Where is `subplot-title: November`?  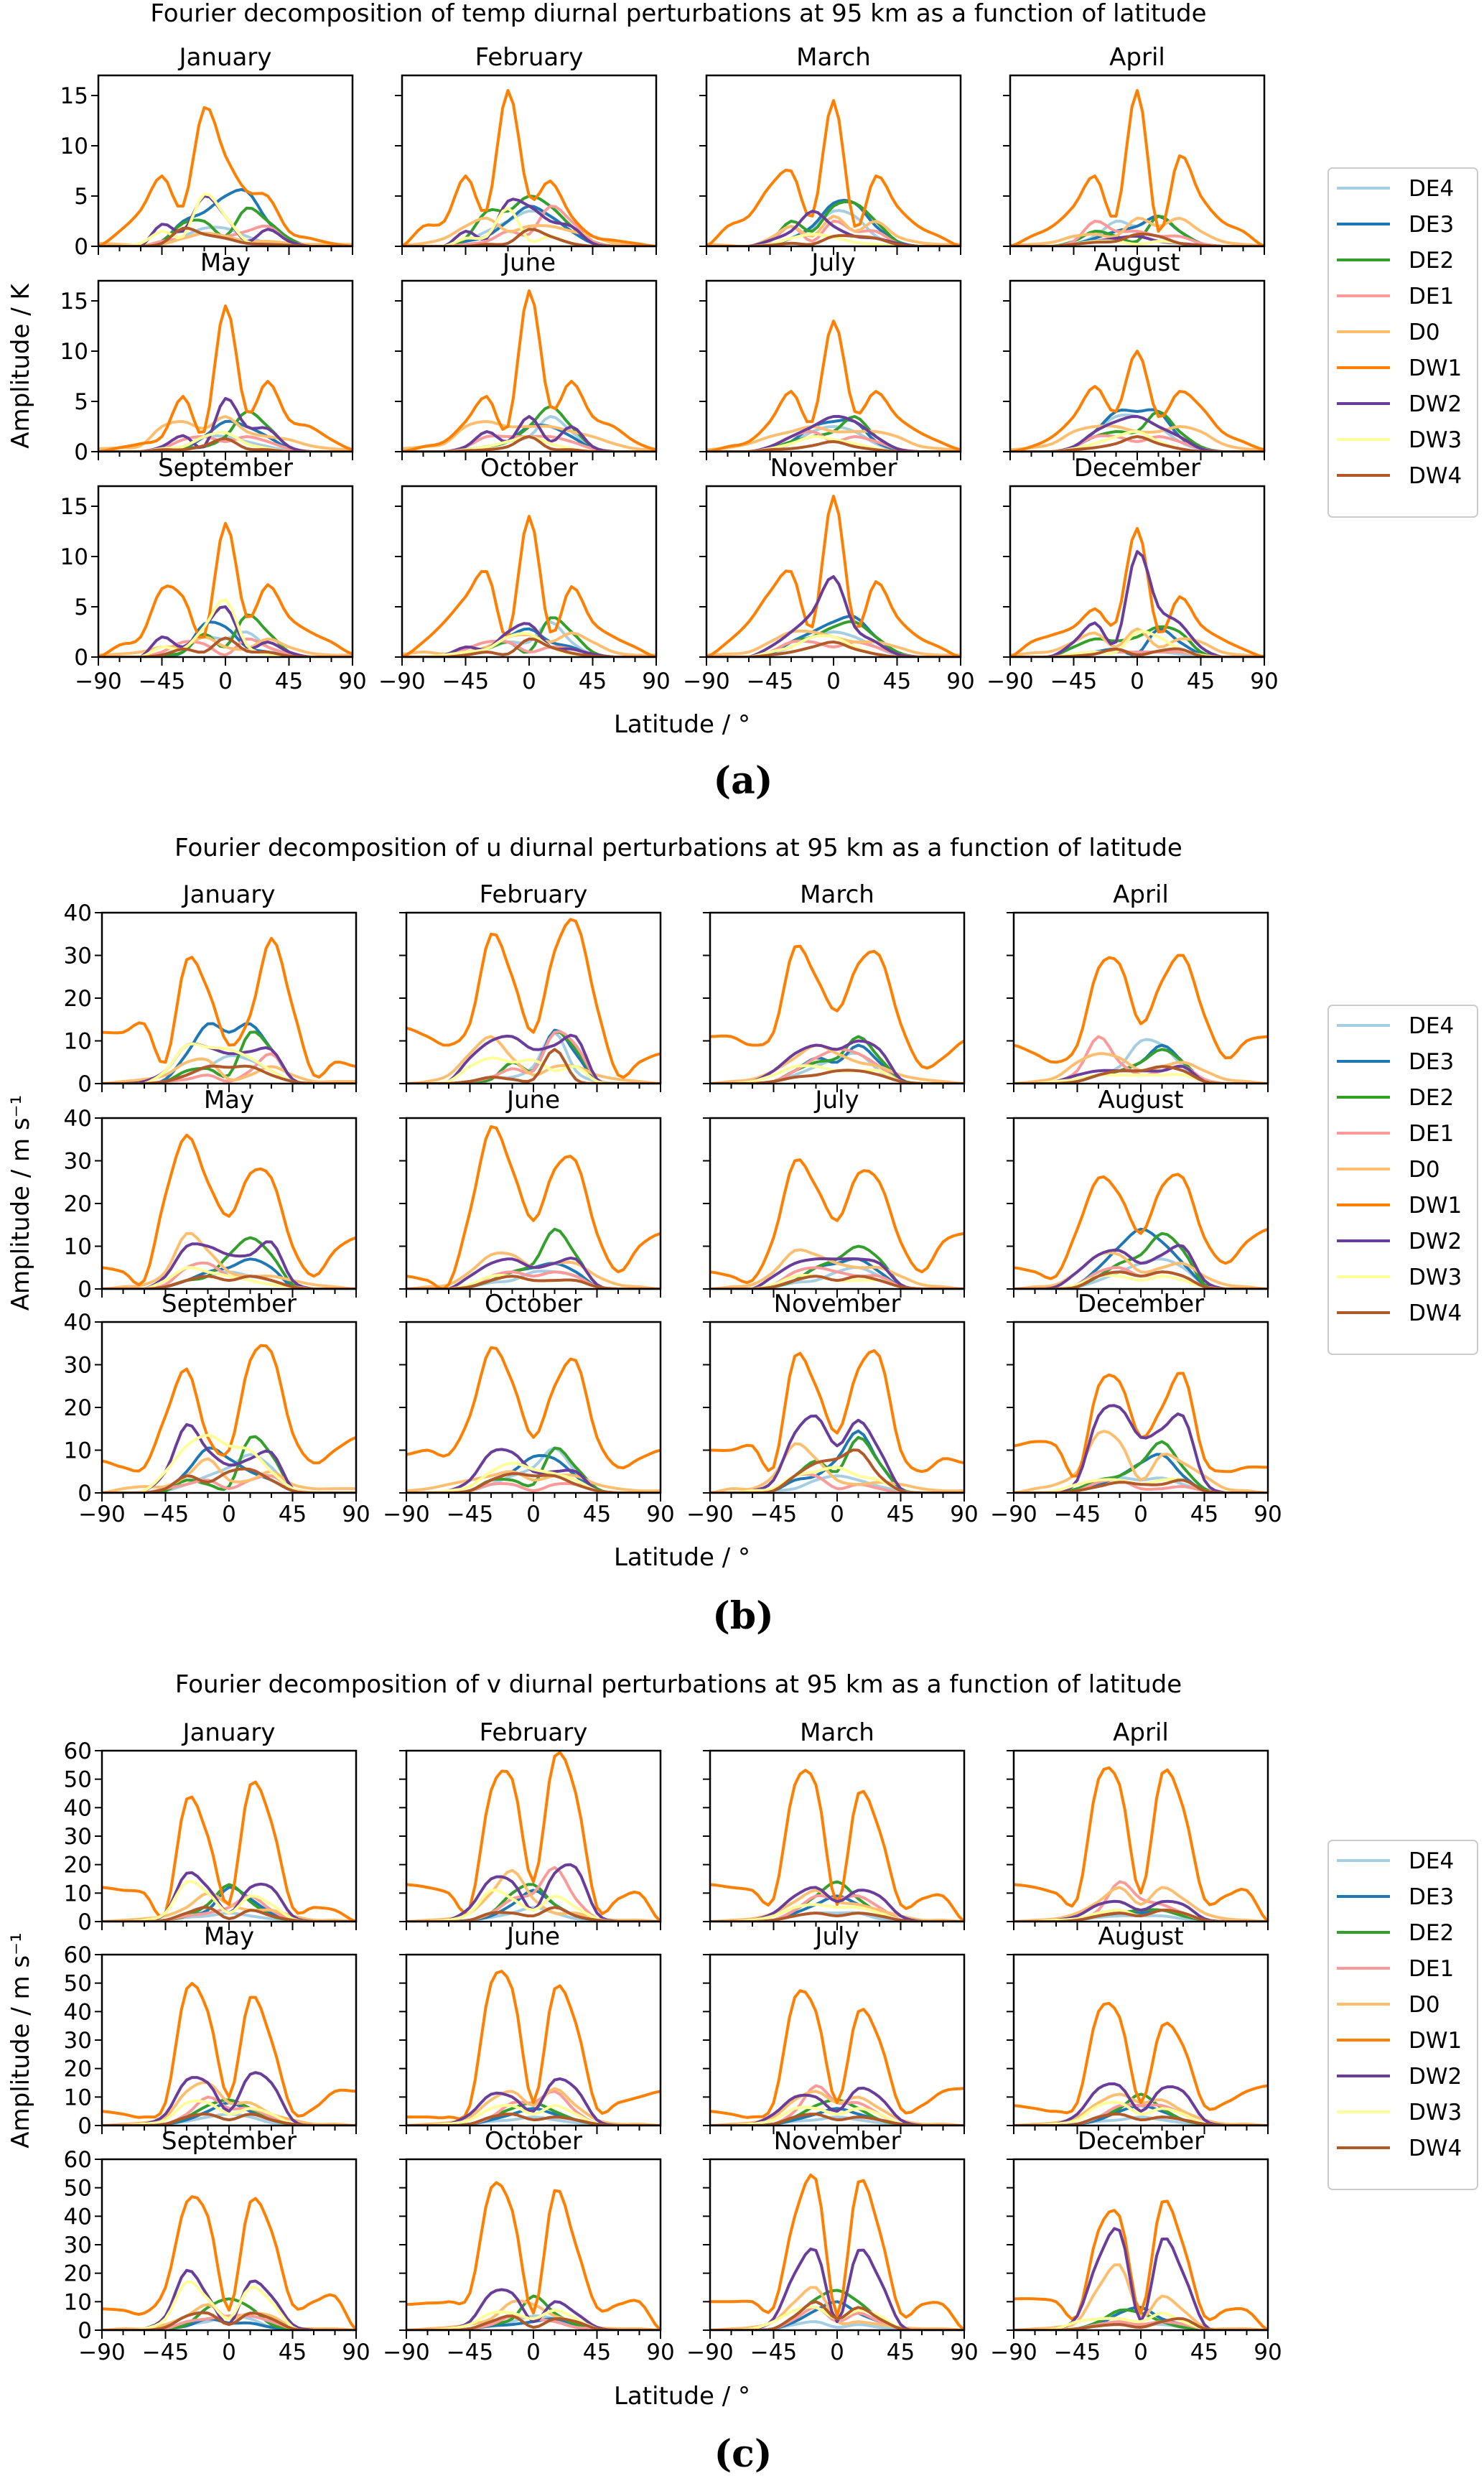
subplot-title: November is located at coordinates (837, 1304).